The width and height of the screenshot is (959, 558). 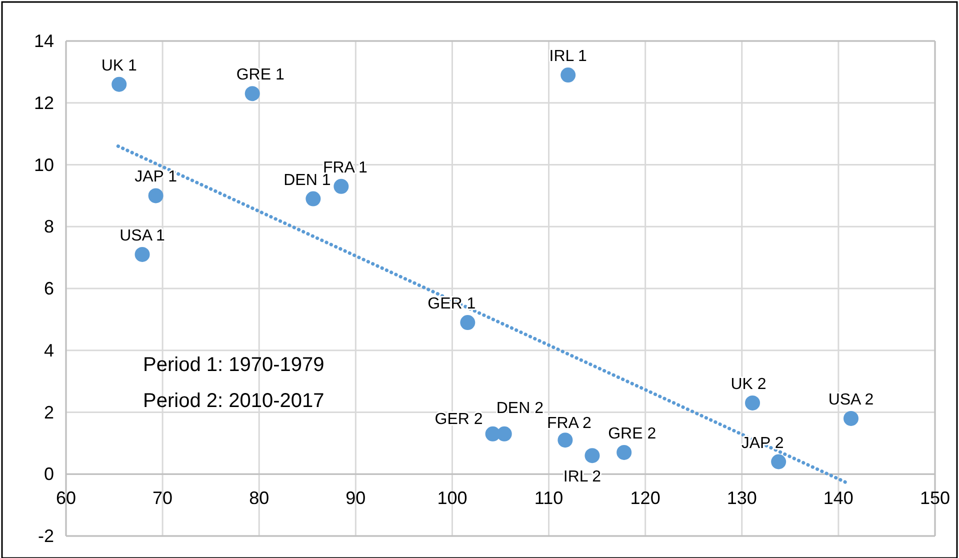 I want to click on y-tick-label: 8, so click(x=49, y=226).